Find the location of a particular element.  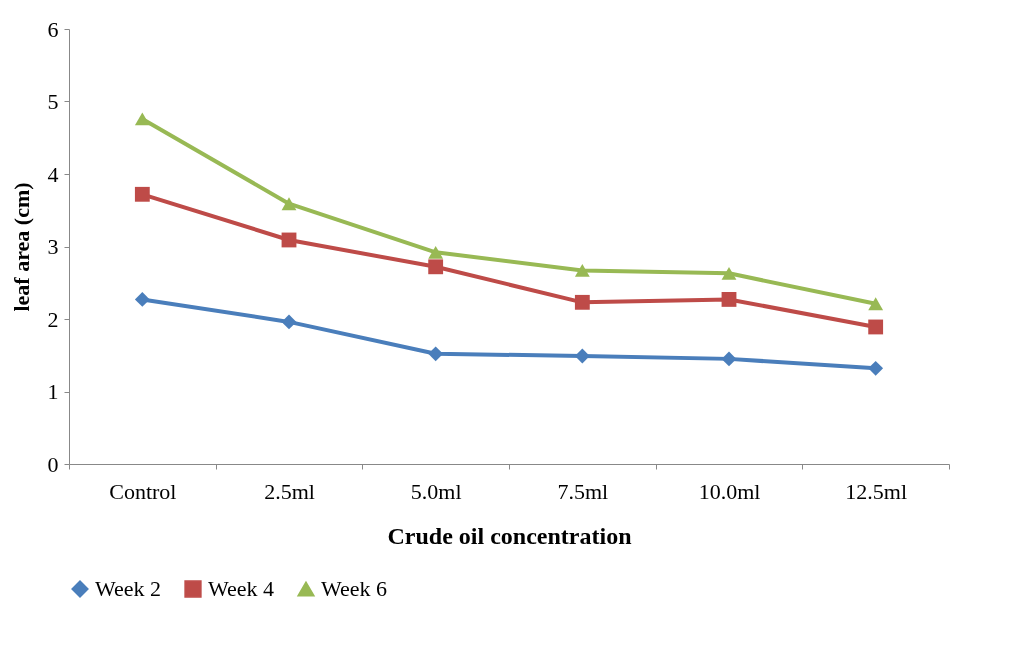

x-tick-label: 12.5ml is located at coordinates (876, 491).